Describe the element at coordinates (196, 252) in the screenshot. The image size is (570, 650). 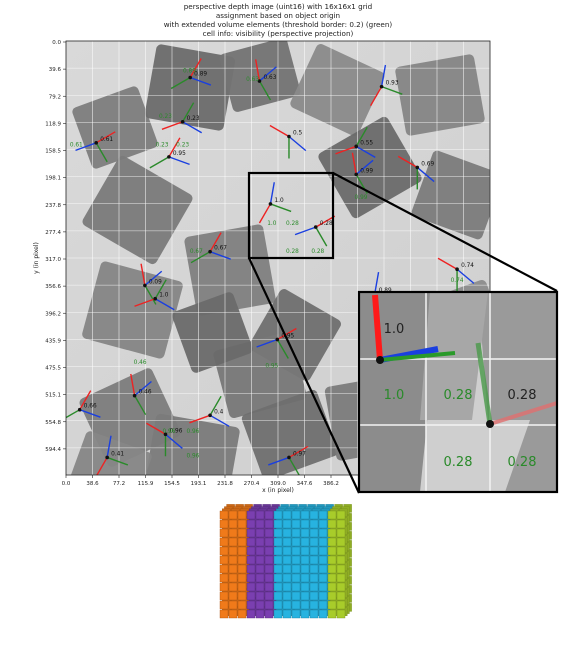
I see `extended-visibility-label: 0.67` at that location.